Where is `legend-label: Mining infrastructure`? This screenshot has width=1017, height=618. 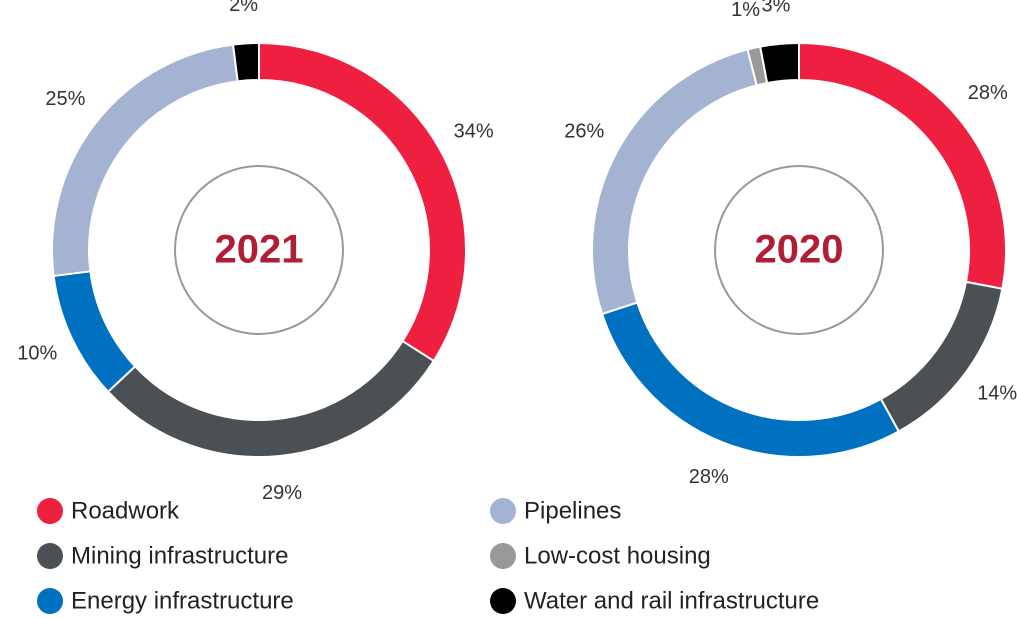 legend-label: Mining infrastructure is located at coordinates (179, 555).